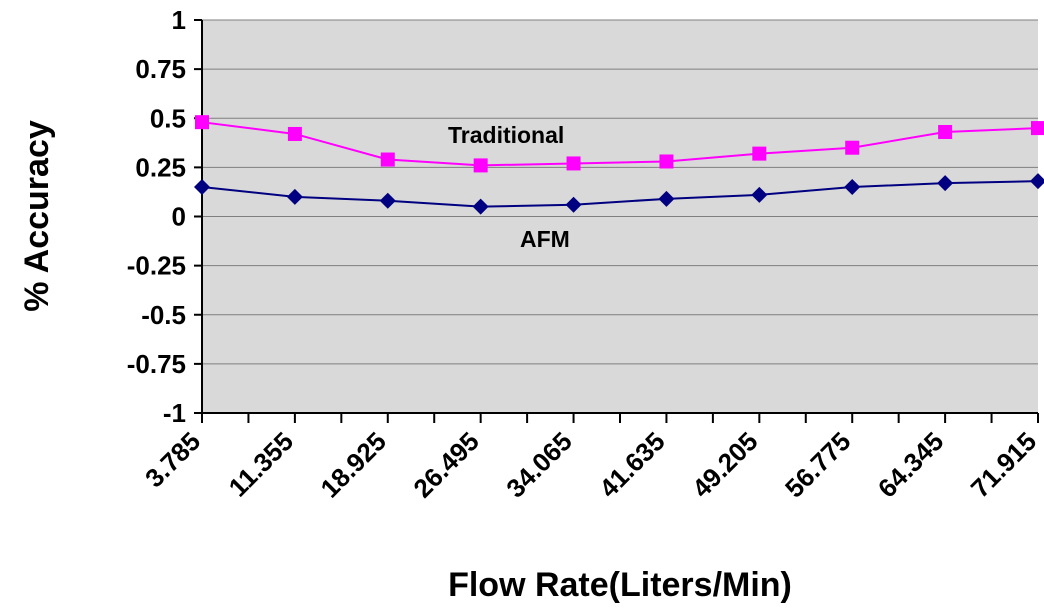  Describe the element at coordinates (545, 239) in the screenshot. I see `series-label-afm: AFM` at that location.